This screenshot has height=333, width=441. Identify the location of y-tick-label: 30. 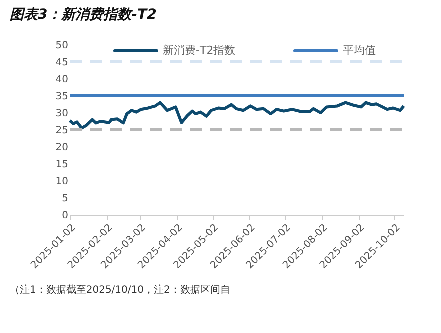
(62, 114).